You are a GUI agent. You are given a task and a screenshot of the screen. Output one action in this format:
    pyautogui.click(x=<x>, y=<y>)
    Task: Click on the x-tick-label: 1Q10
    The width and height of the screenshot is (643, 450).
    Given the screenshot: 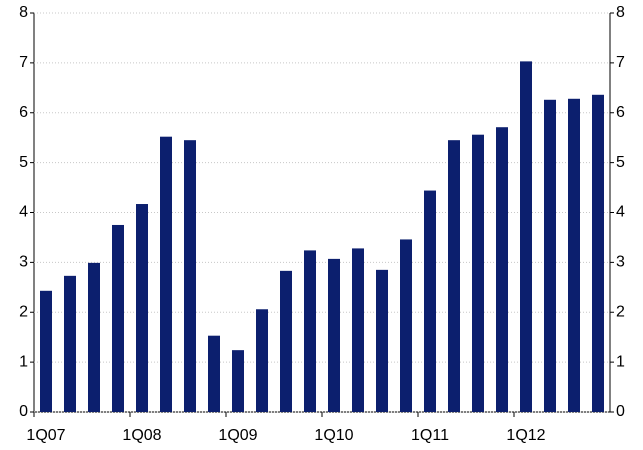 What is the action you would take?
    pyautogui.click(x=333, y=435)
    